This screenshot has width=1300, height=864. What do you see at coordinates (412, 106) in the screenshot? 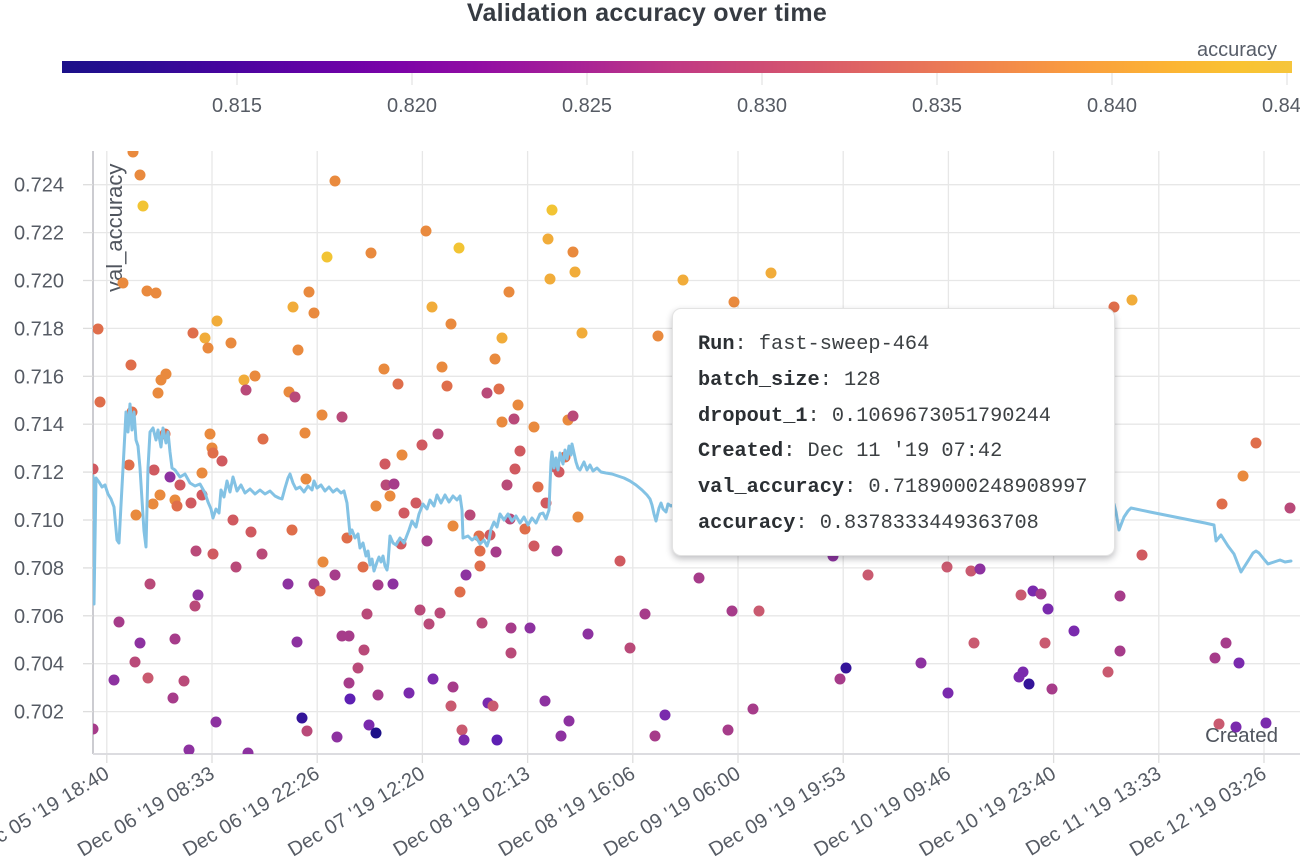
I see `svg-text: 0.820` at bounding box center [412, 106].